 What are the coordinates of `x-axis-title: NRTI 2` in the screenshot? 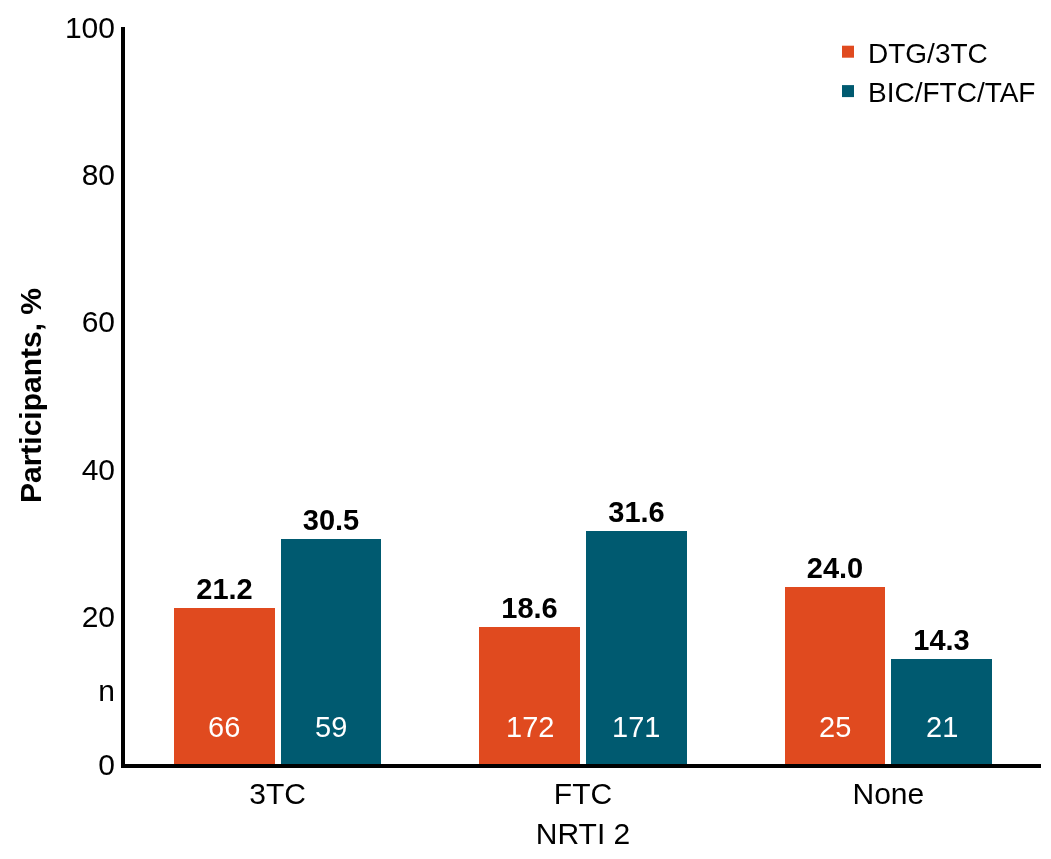 It's located at (583, 833).